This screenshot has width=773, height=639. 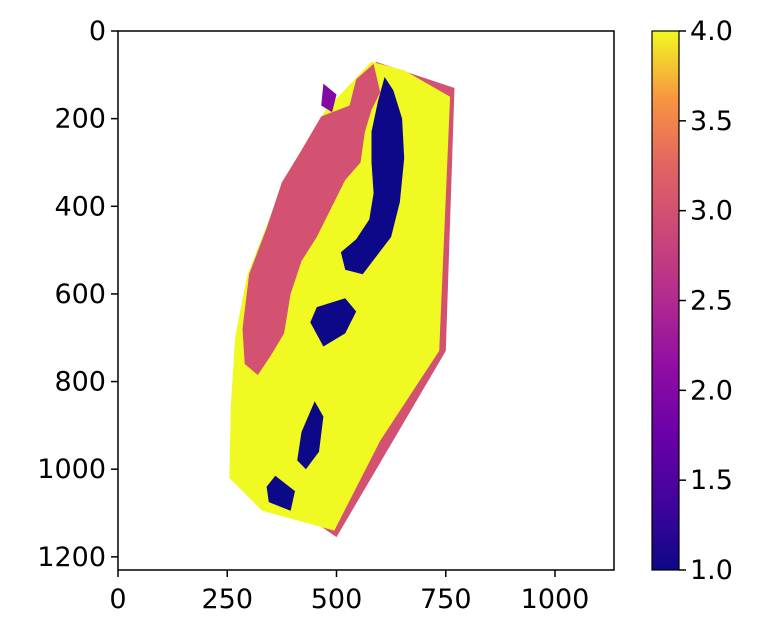 I want to click on y-tick-label: 1000, so click(x=71, y=469).